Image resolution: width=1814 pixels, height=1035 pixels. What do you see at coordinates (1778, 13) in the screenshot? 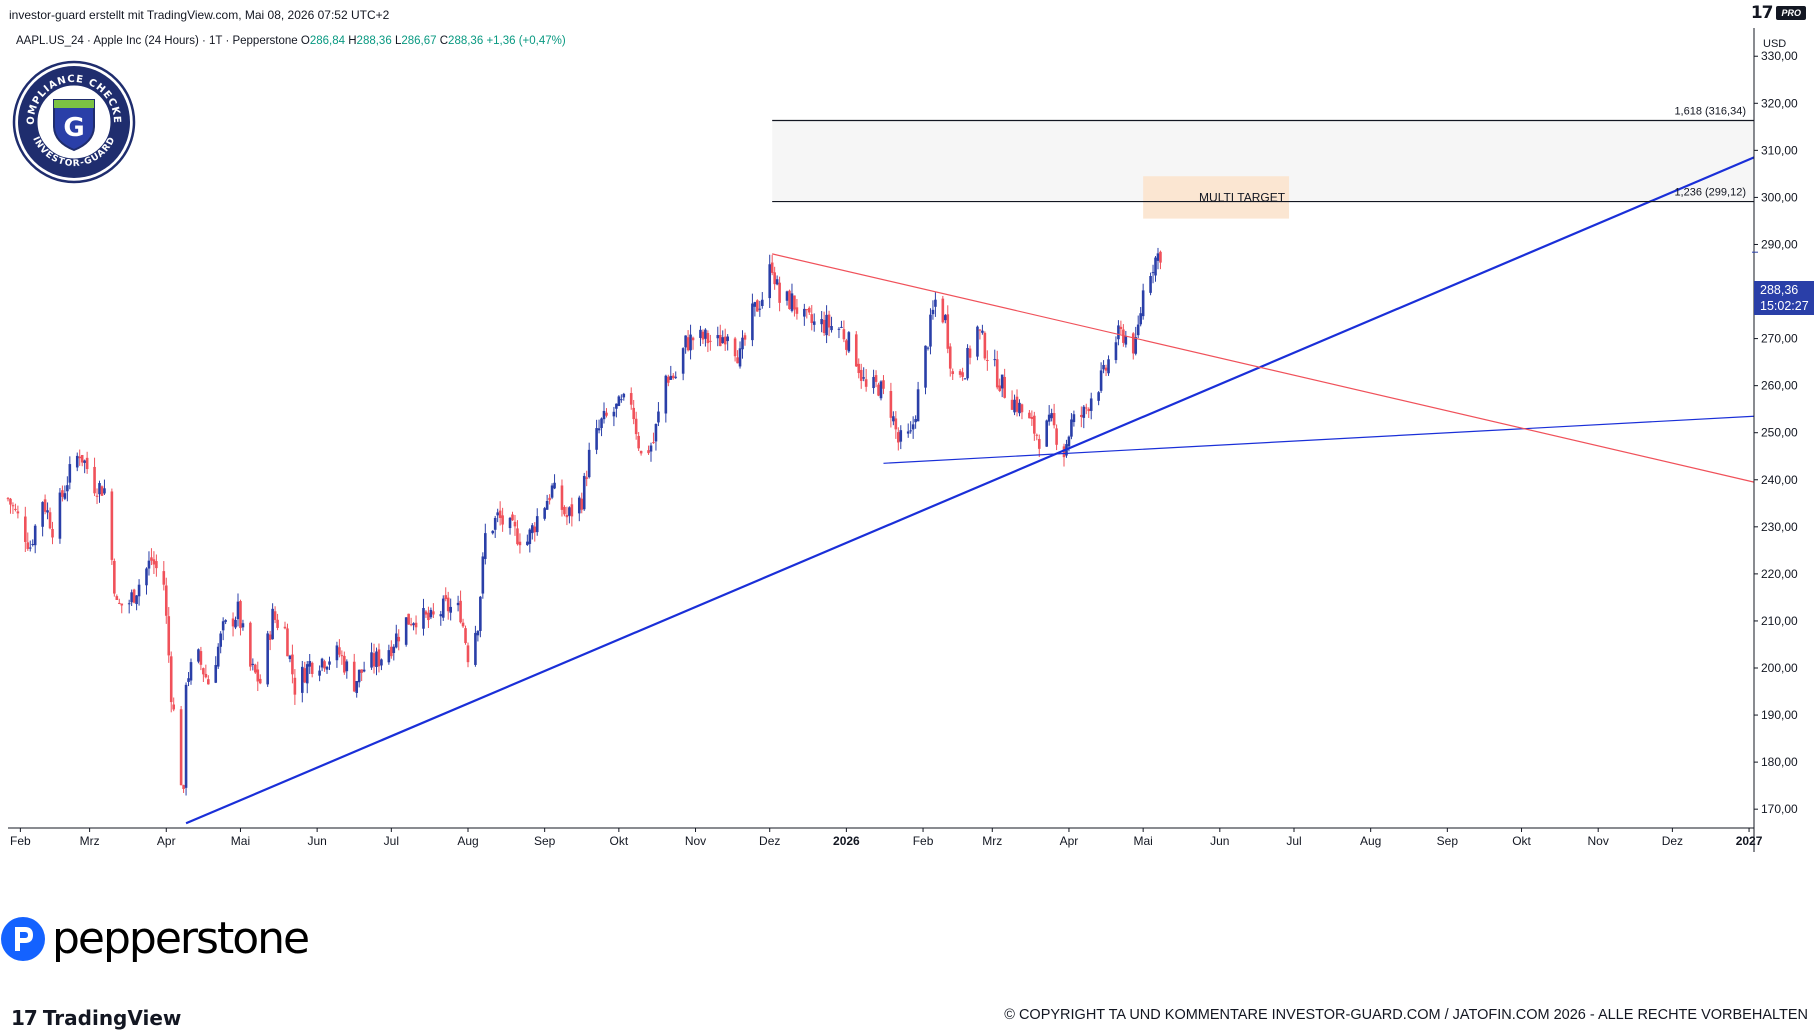
I see `tradingview-pro-logo: 17 PRO` at bounding box center [1778, 13].